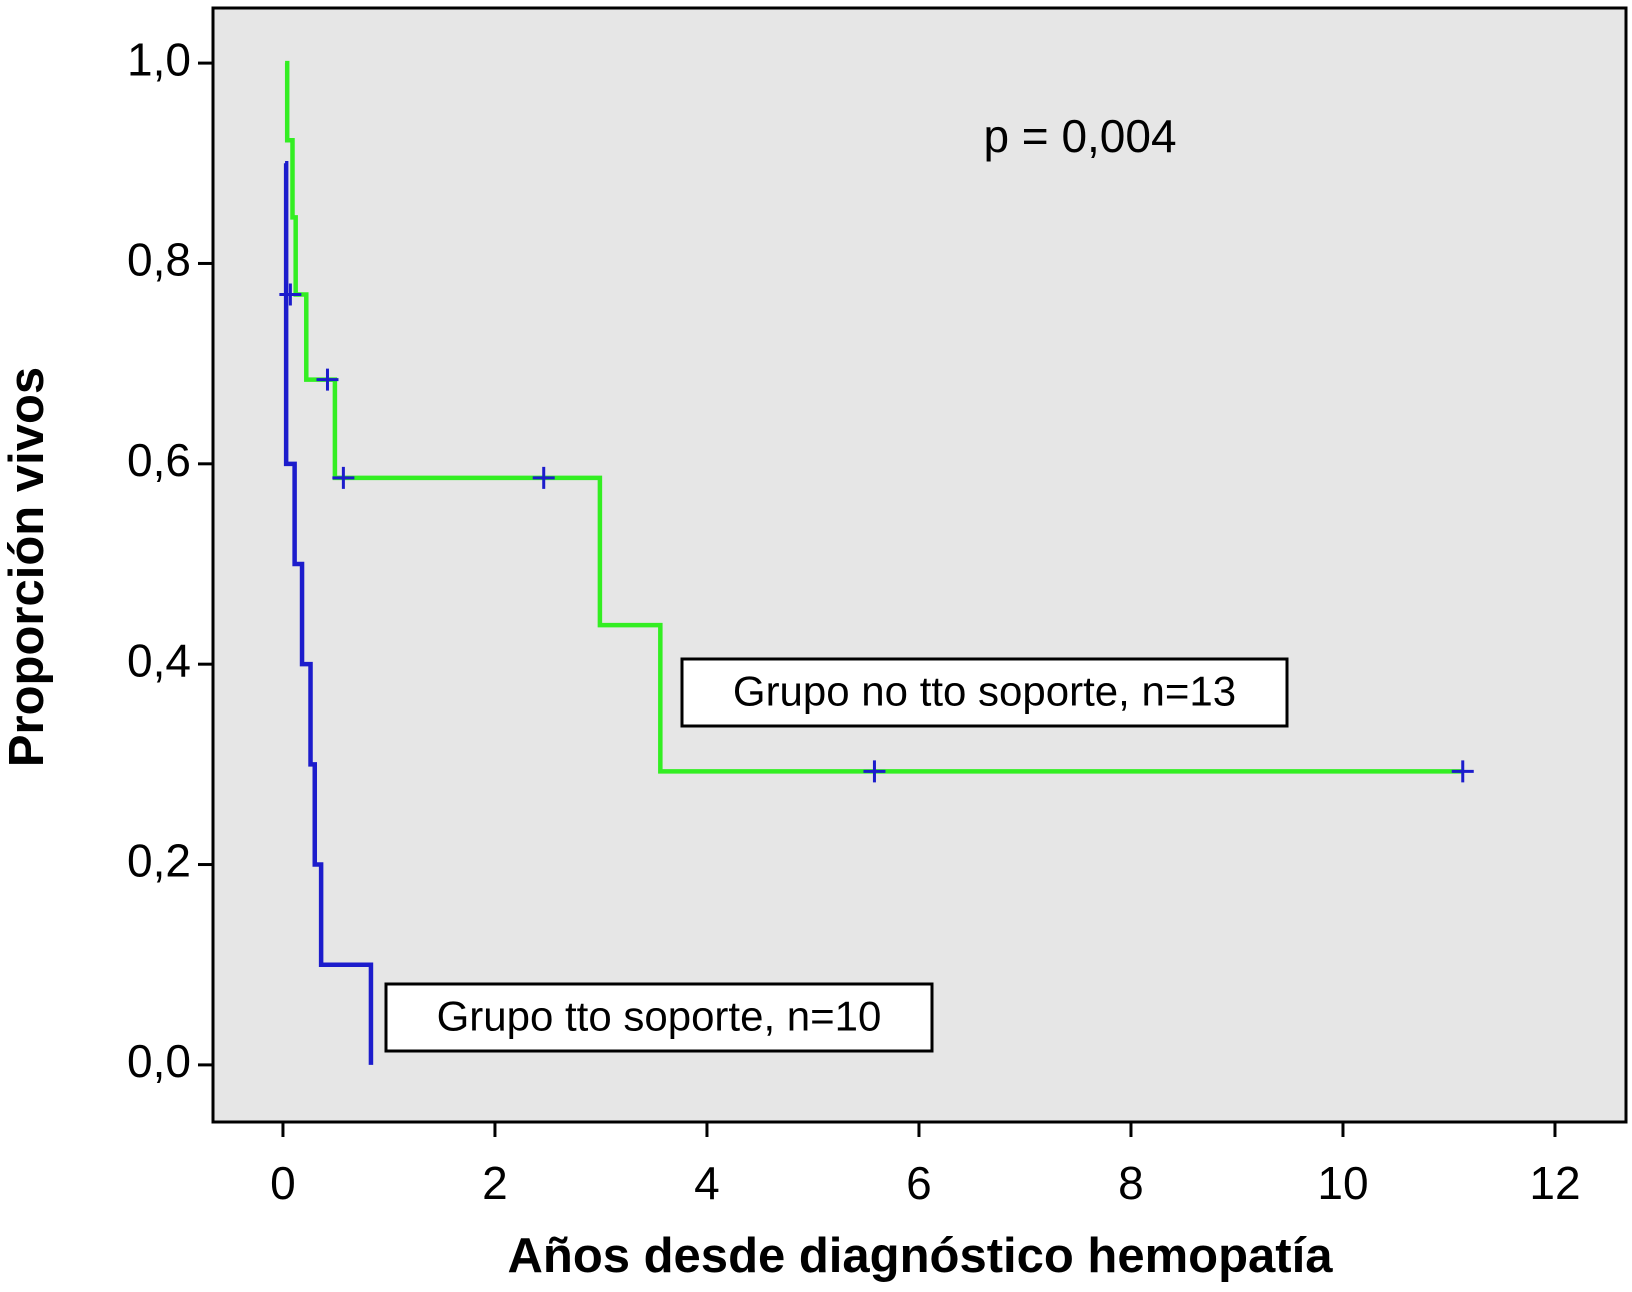 The width and height of the screenshot is (1632, 1292). What do you see at coordinates (328, 613) in the screenshot?
I see `survival-curve` at bounding box center [328, 613].